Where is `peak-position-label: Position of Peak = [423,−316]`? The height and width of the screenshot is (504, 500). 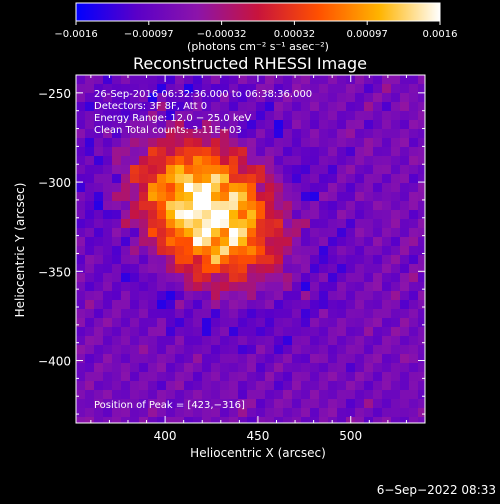
peak-position-label: Position of Peak = [423,−316] is located at coordinates (169, 405).